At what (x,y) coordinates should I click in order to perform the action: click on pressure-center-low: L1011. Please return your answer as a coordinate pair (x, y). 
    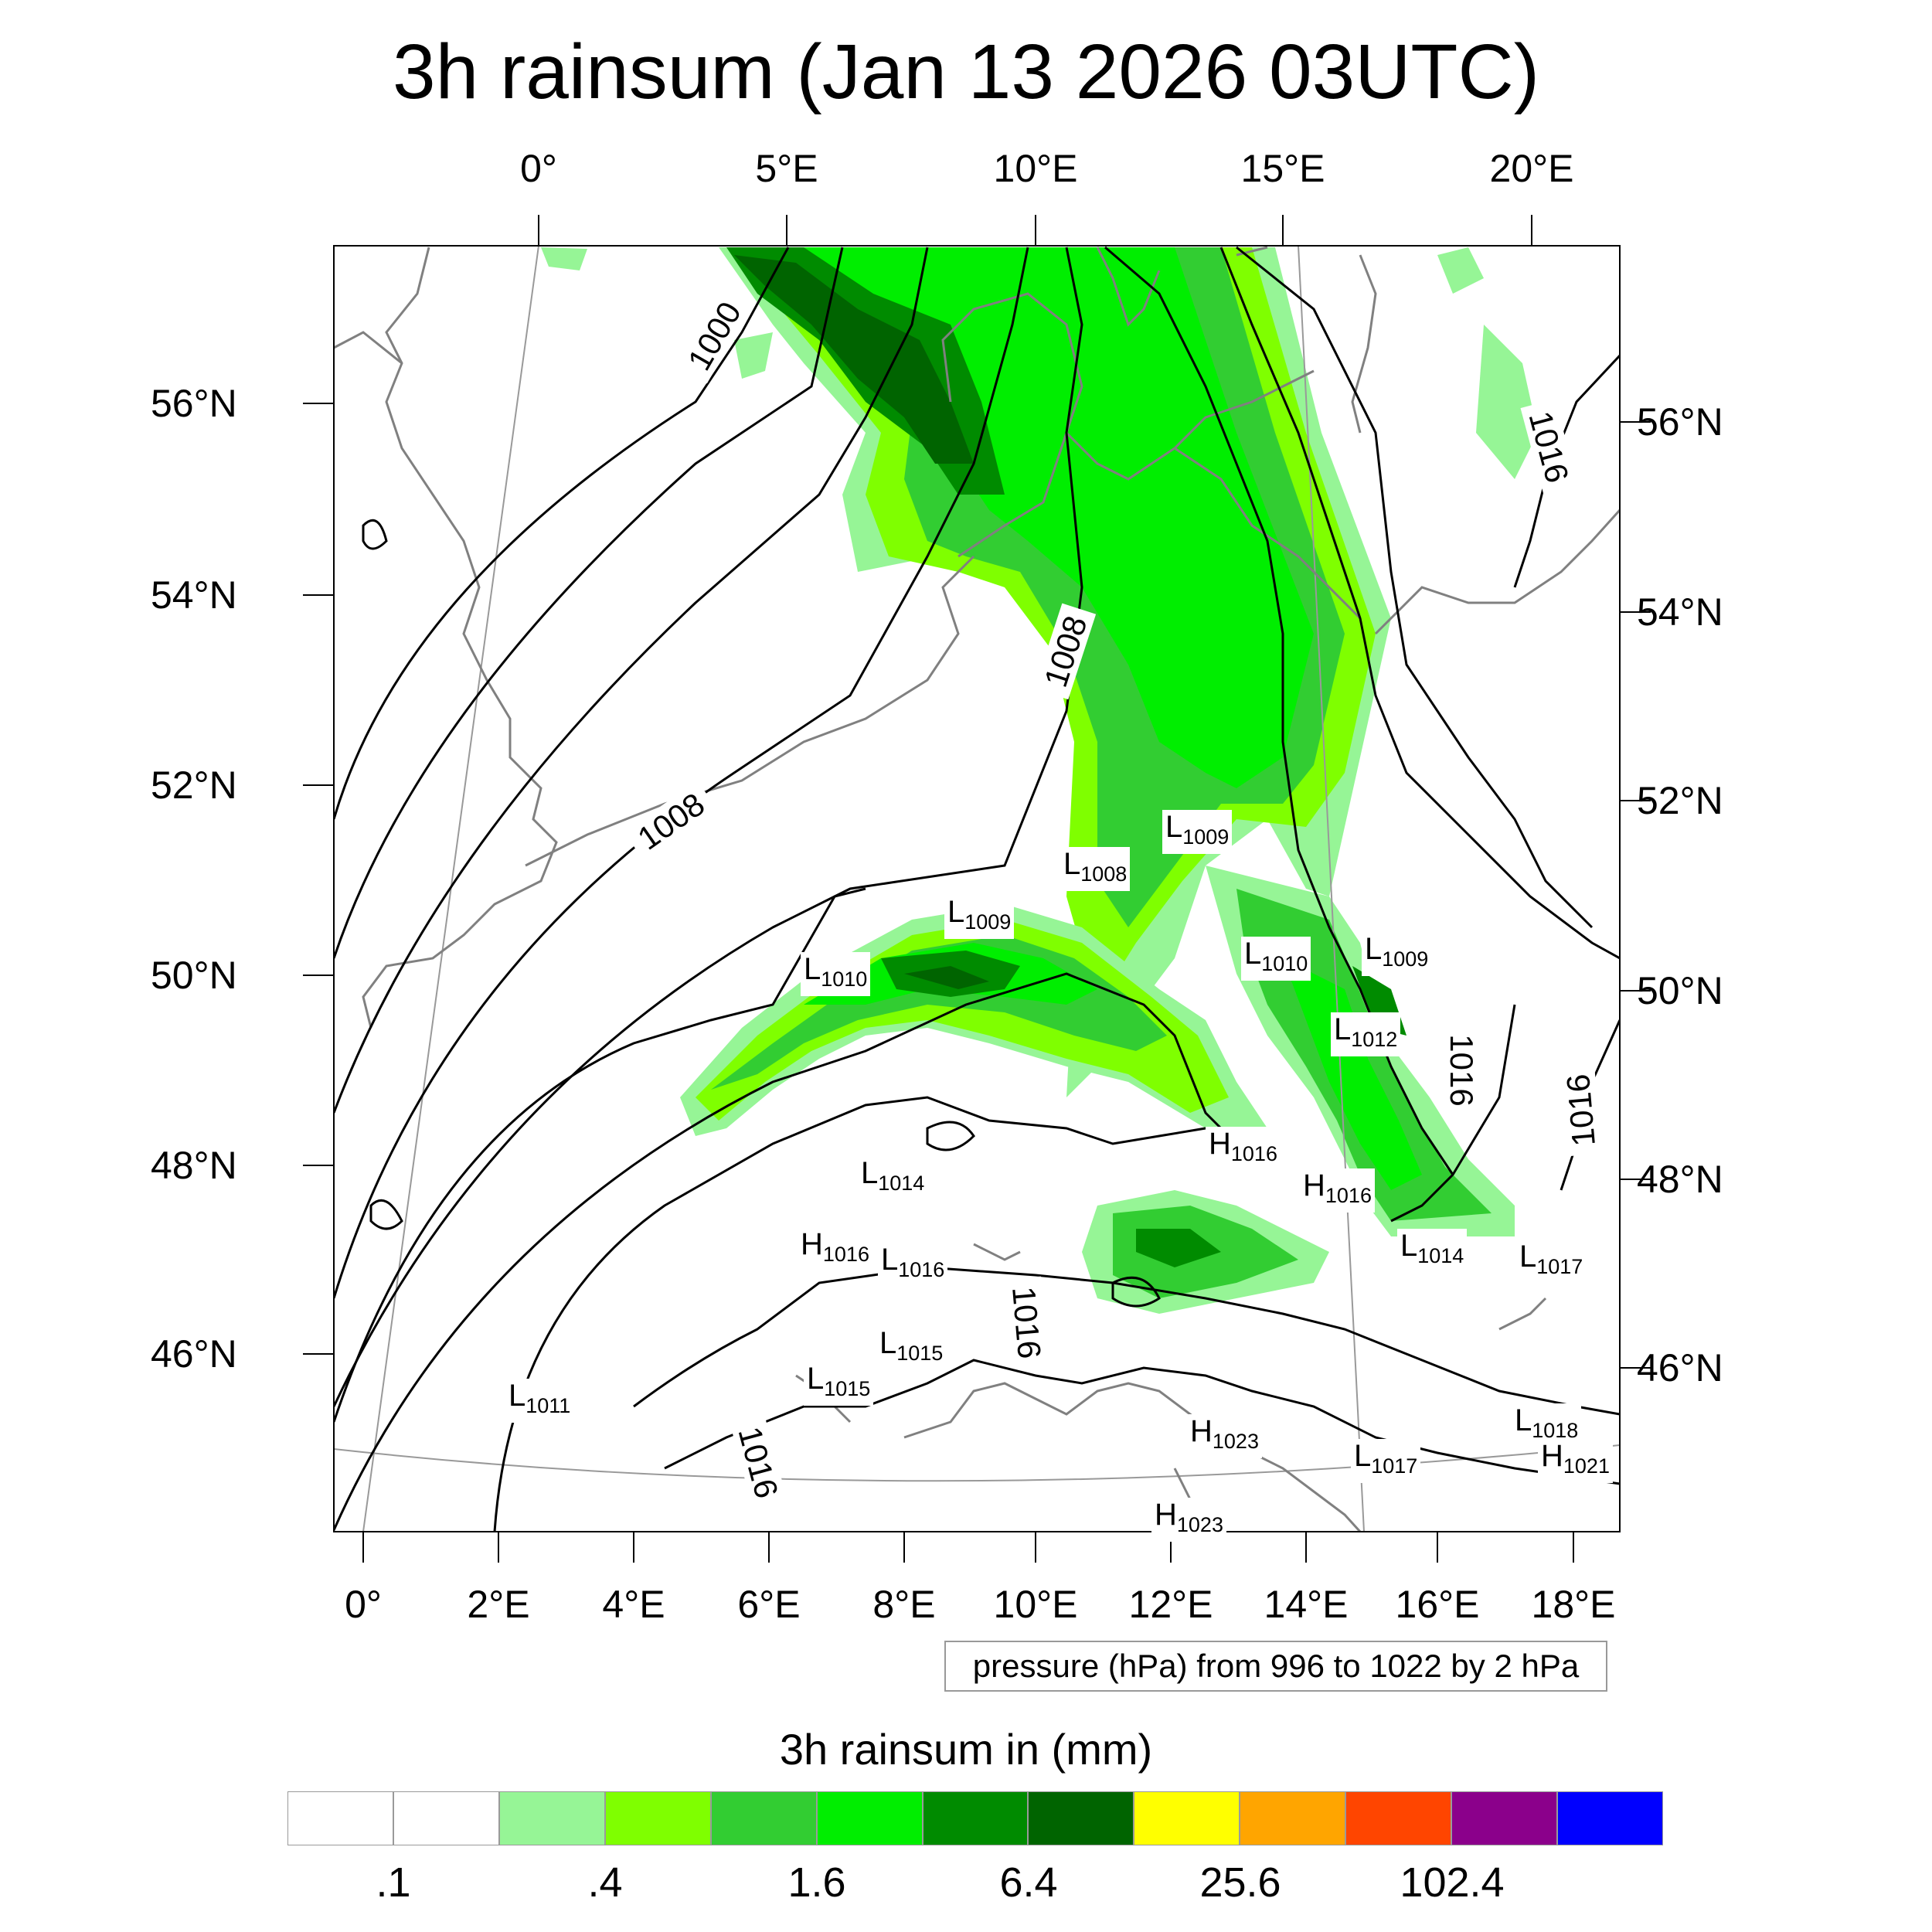
    Looking at the image, I should click on (539, 1401).